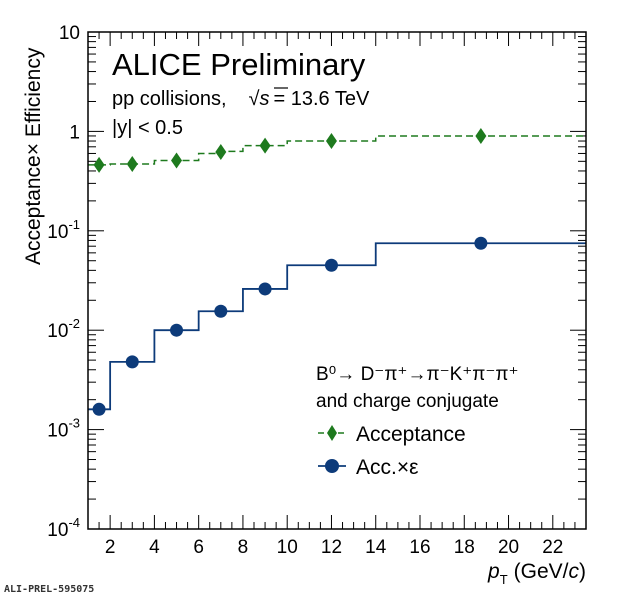 The width and height of the screenshot is (620, 601). I want to click on chart-title: ALICE Preliminary, so click(239, 64).